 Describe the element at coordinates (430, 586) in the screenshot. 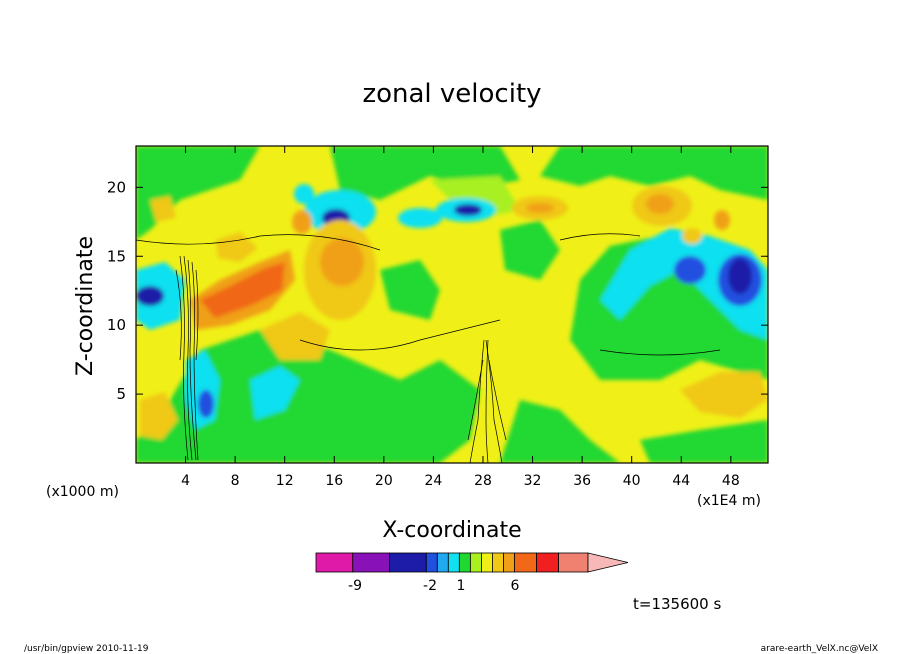

I see `colorbar-label: -2` at that location.